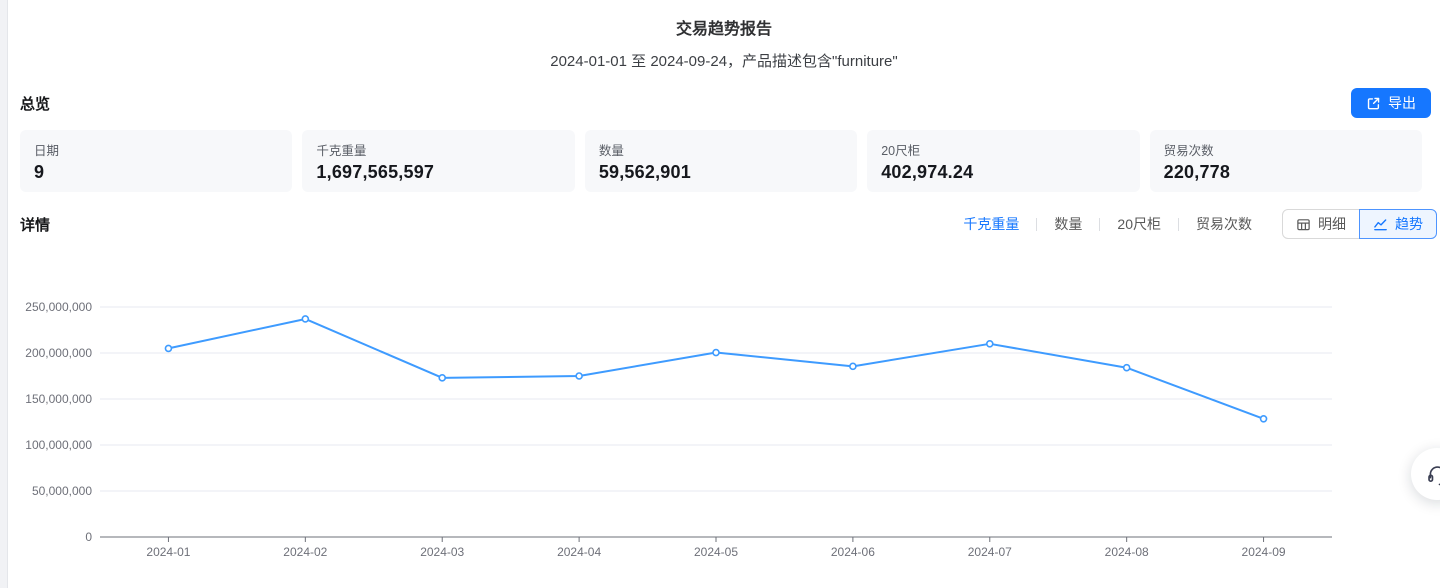  I want to click on details-section-title: 详情, so click(35, 225).